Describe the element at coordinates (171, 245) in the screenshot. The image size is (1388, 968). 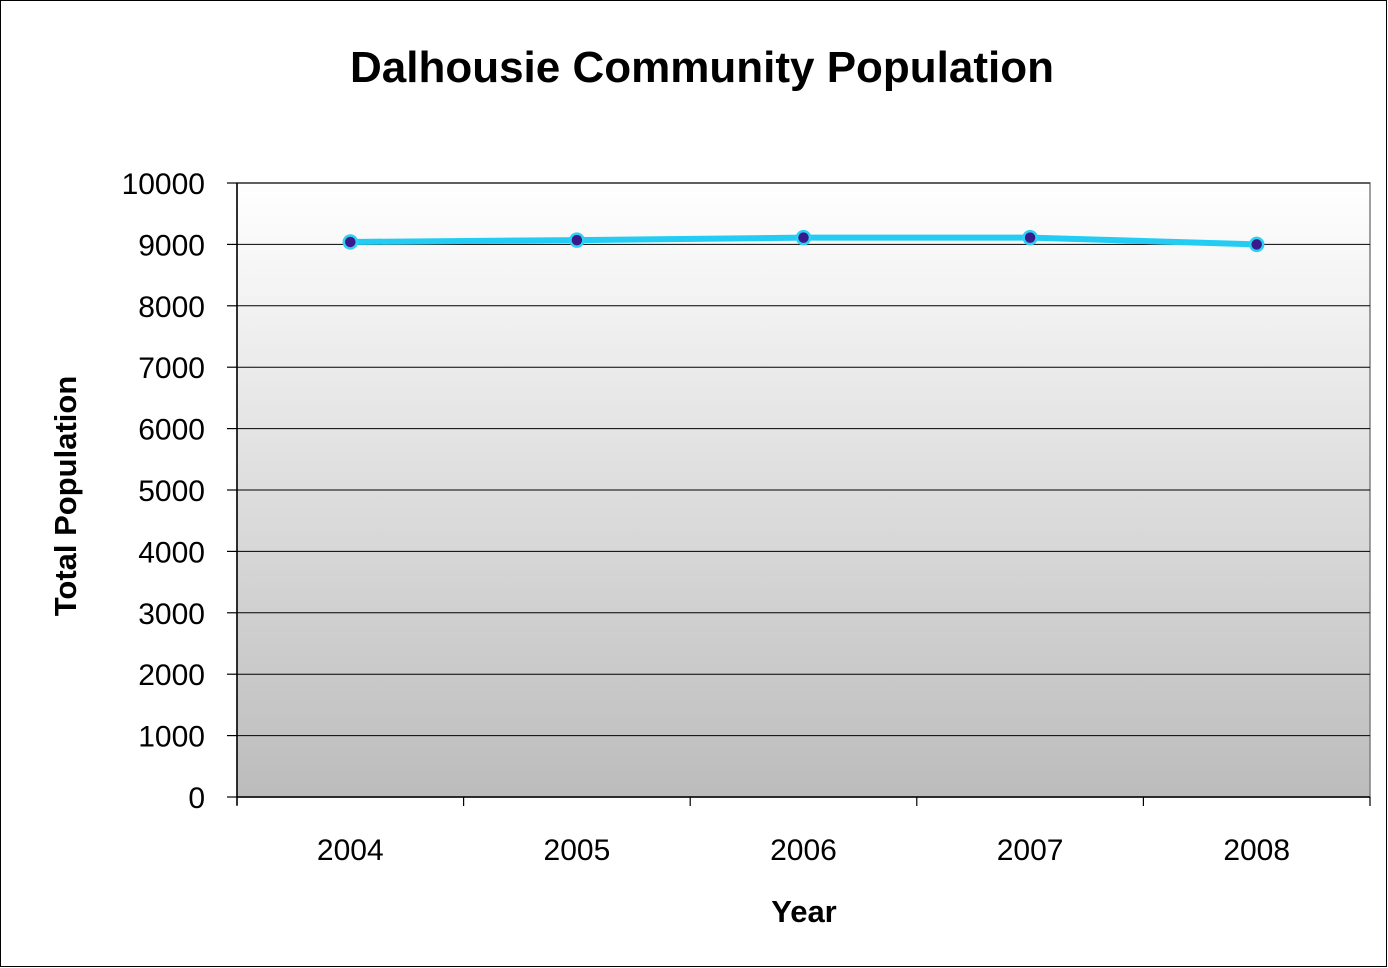
I see `y-tick-label: 9000` at that location.